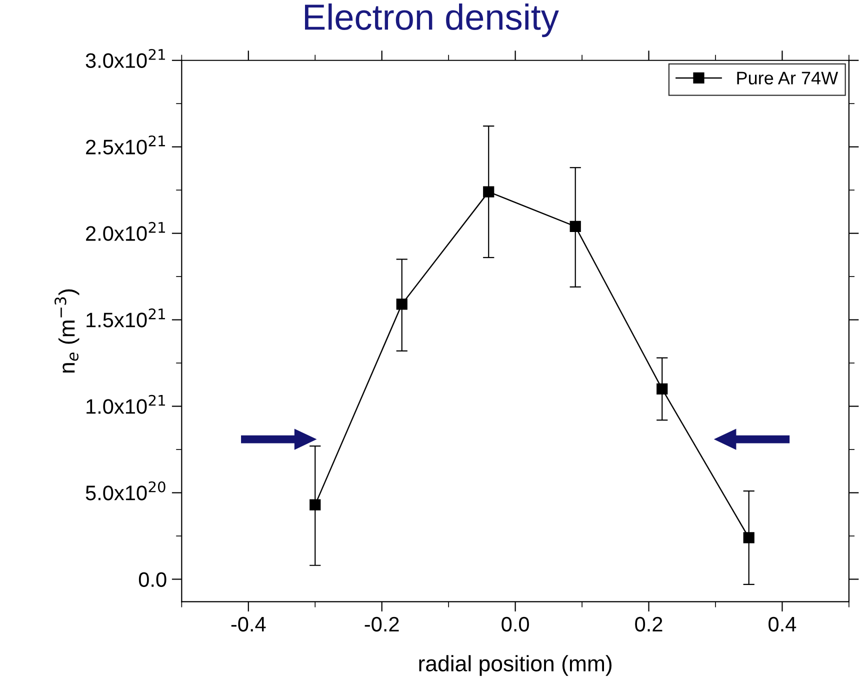 This screenshot has height=694, width=861. What do you see at coordinates (67, 331) in the screenshot?
I see `y-axis-title: n$_{e}$ (m$^{−3}$)` at bounding box center [67, 331].